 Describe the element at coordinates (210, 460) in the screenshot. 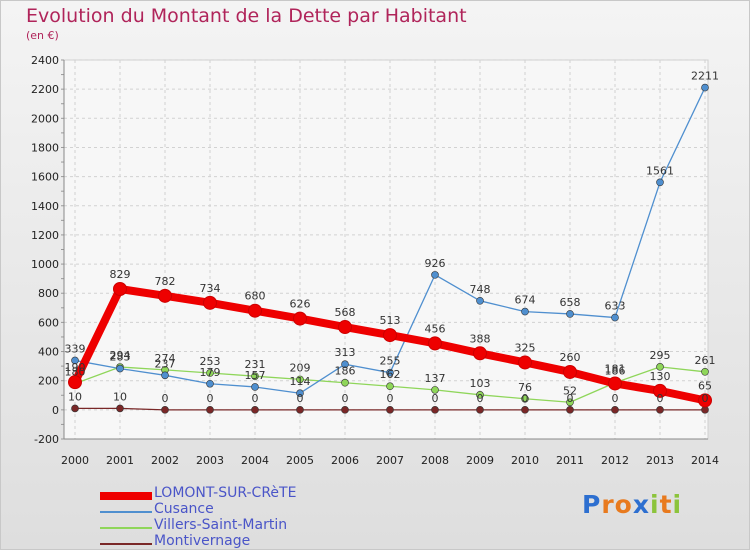

I see `x-tick-label: 2003` at that location.